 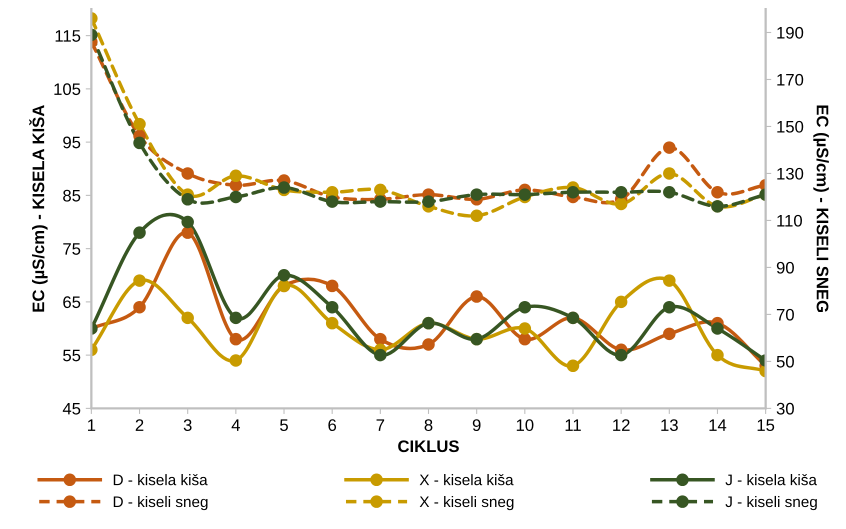 I want to click on legend-label: J - kiseli sneg, so click(x=771, y=503).